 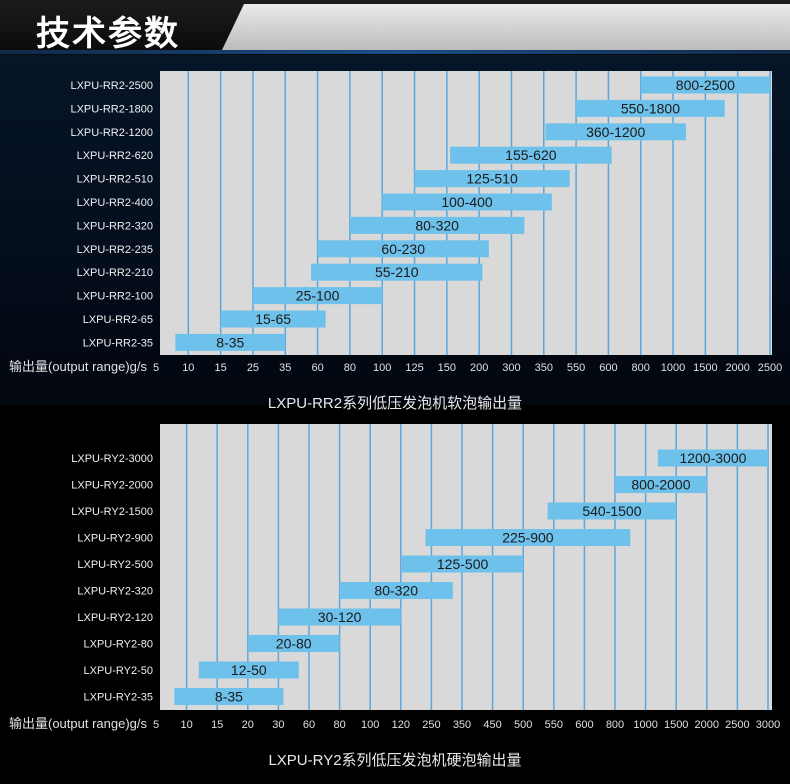 What do you see at coordinates (479, 368) in the screenshot?
I see `x-tick-label: 200` at bounding box center [479, 368].